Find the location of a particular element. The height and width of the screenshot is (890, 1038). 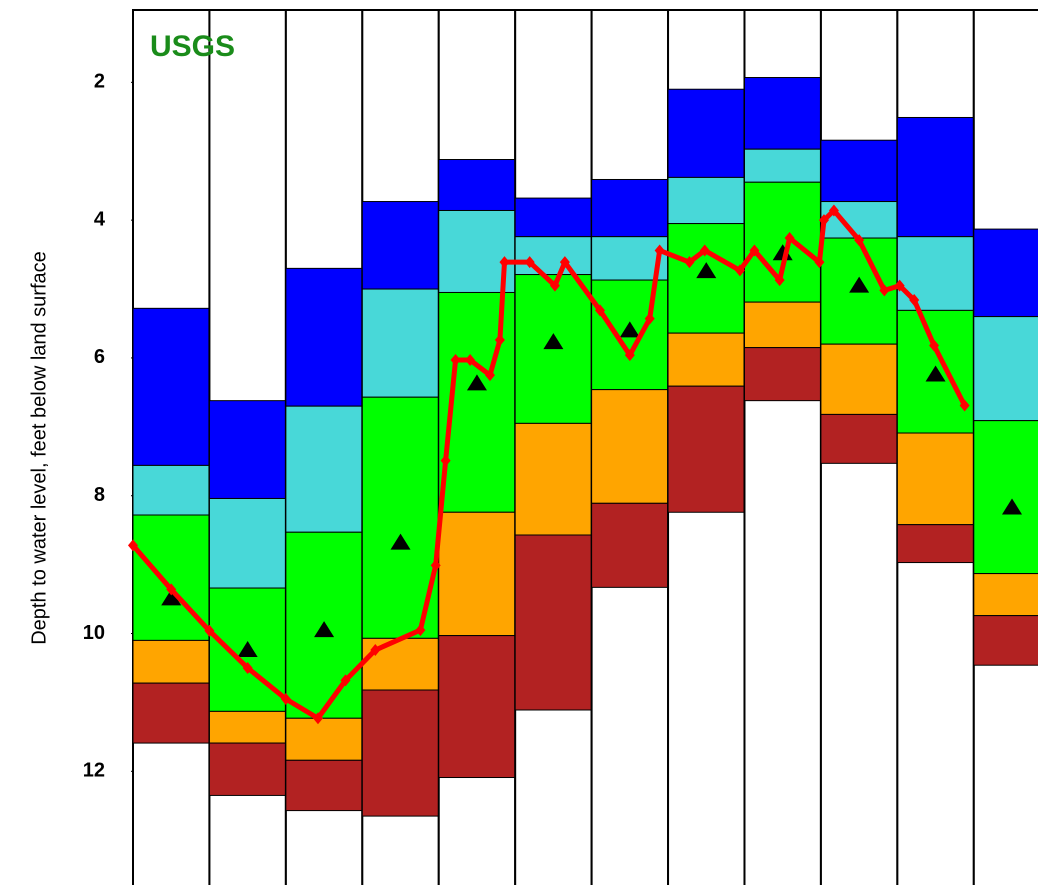

y-tick-label: 2 is located at coordinates (99, 82).